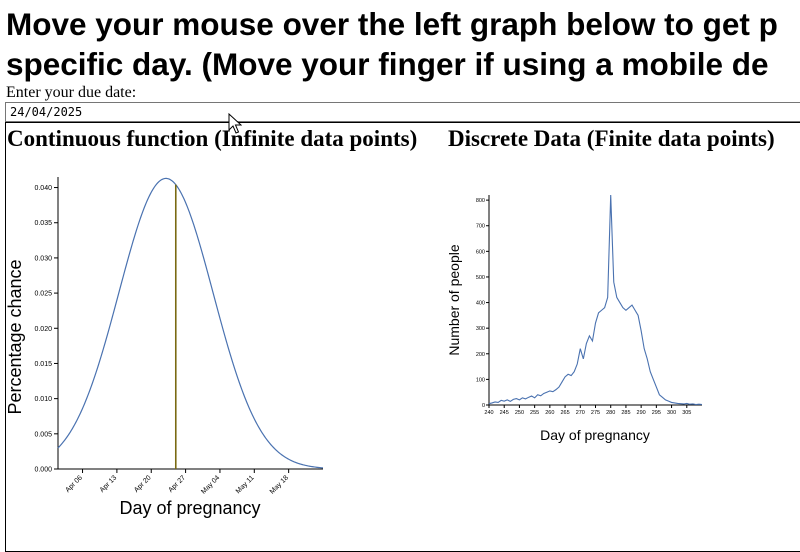 The width and height of the screenshot is (800, 552). I want to click on x-tick-label: May 04, so click(210, 484).